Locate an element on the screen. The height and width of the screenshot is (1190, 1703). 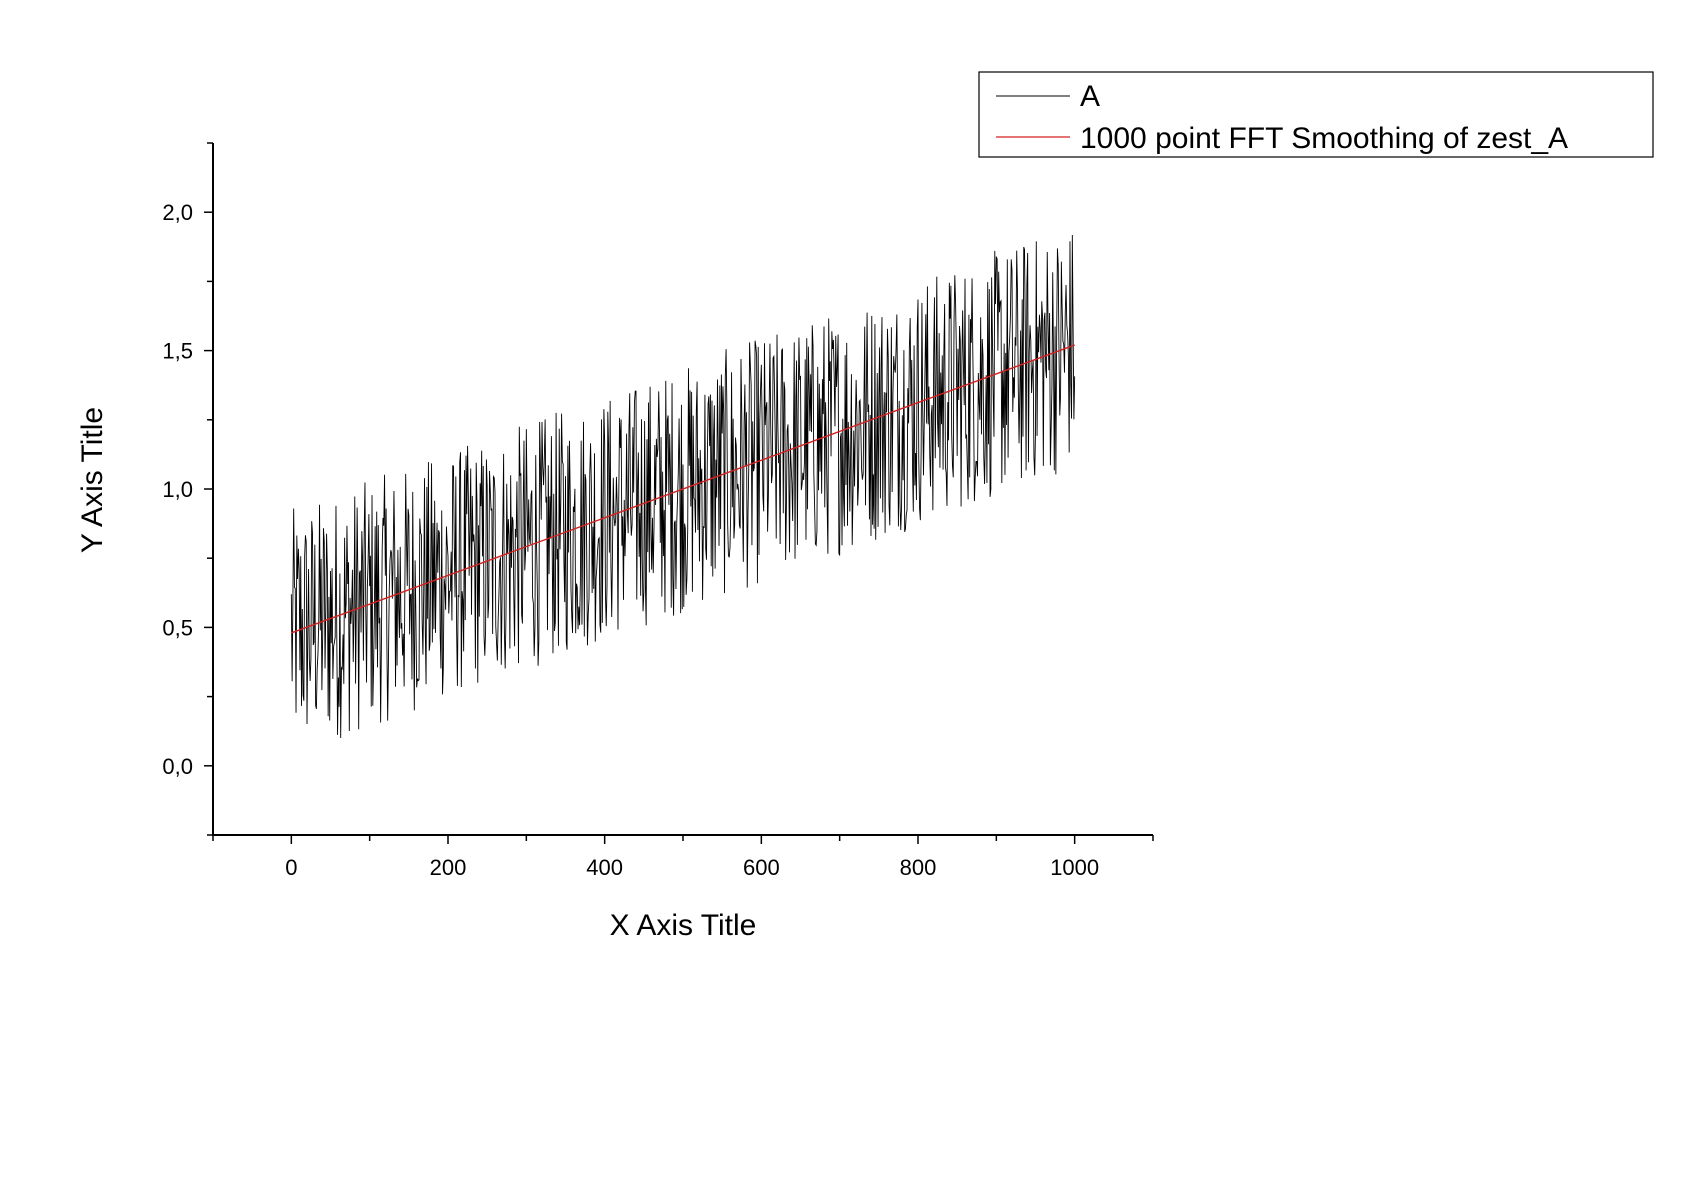
series-smoothing is located at coordinates (683, 489).